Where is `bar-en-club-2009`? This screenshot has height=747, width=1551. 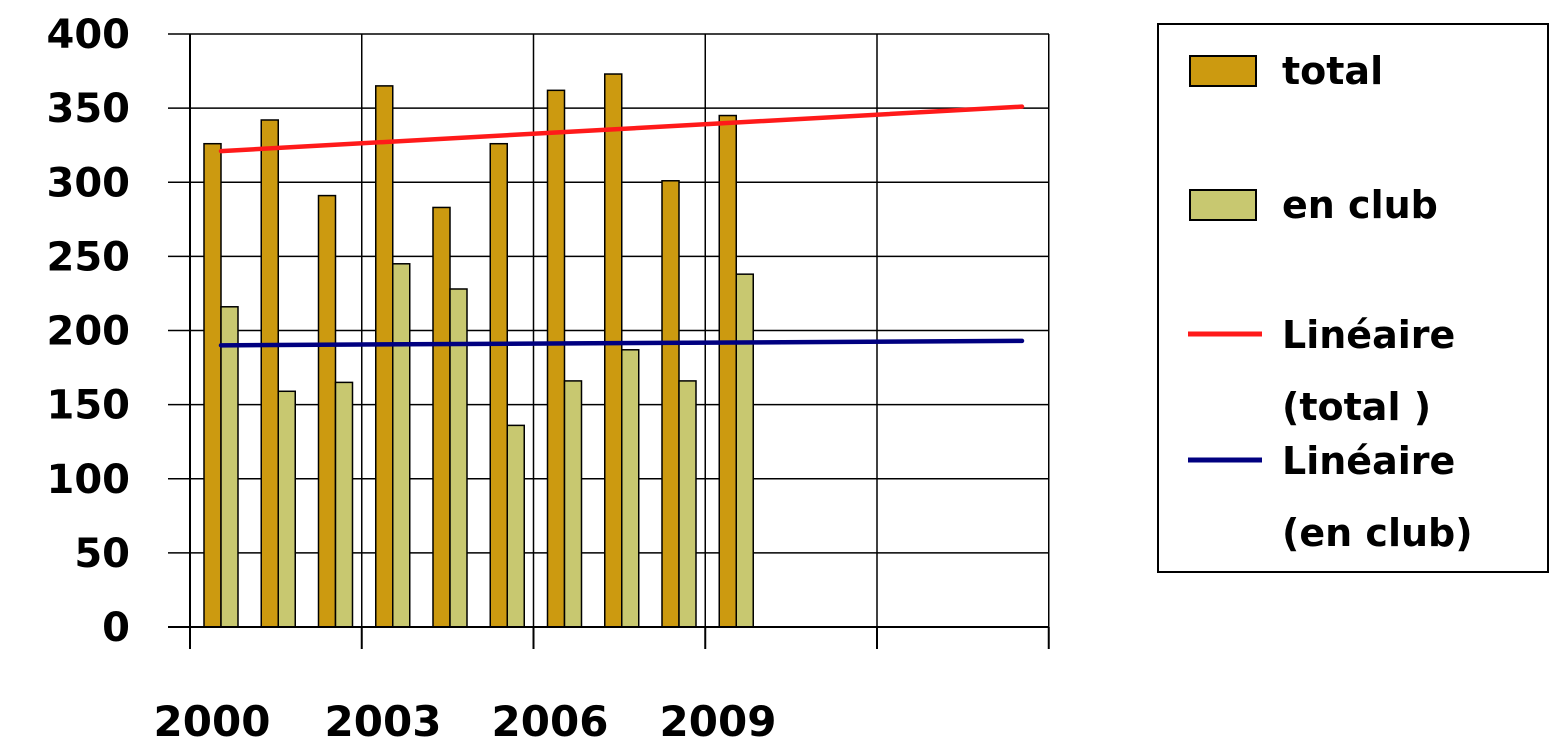 bar-en-club-2009 is located at coordinates (744, 450).